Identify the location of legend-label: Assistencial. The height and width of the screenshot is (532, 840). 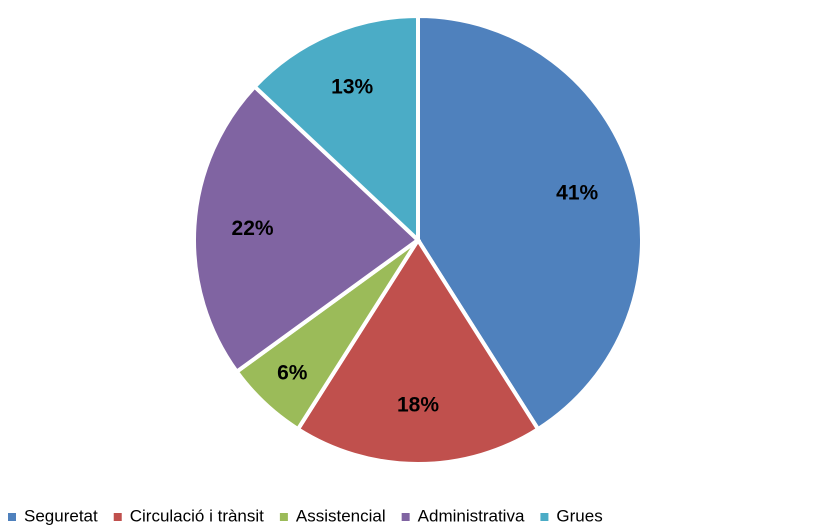
(341, 515).